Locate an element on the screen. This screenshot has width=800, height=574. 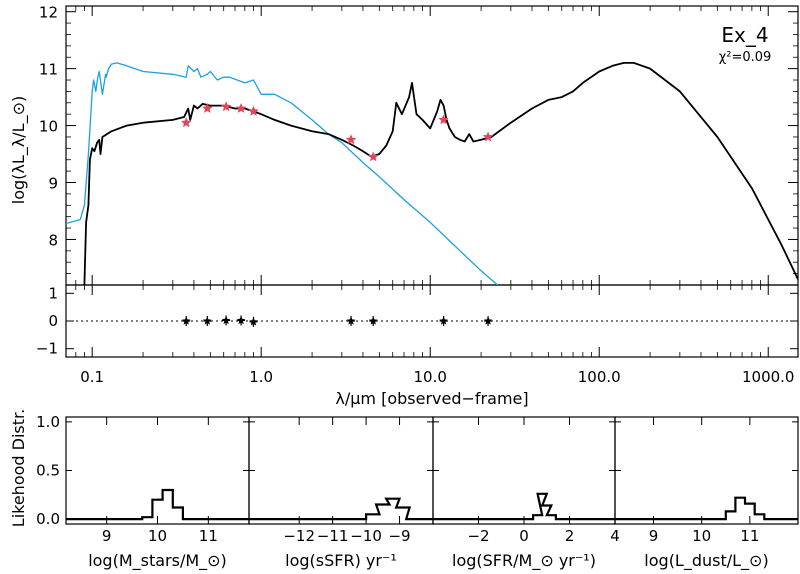
lik-x-tick-label: −2 is located at coordinates (478, 536).